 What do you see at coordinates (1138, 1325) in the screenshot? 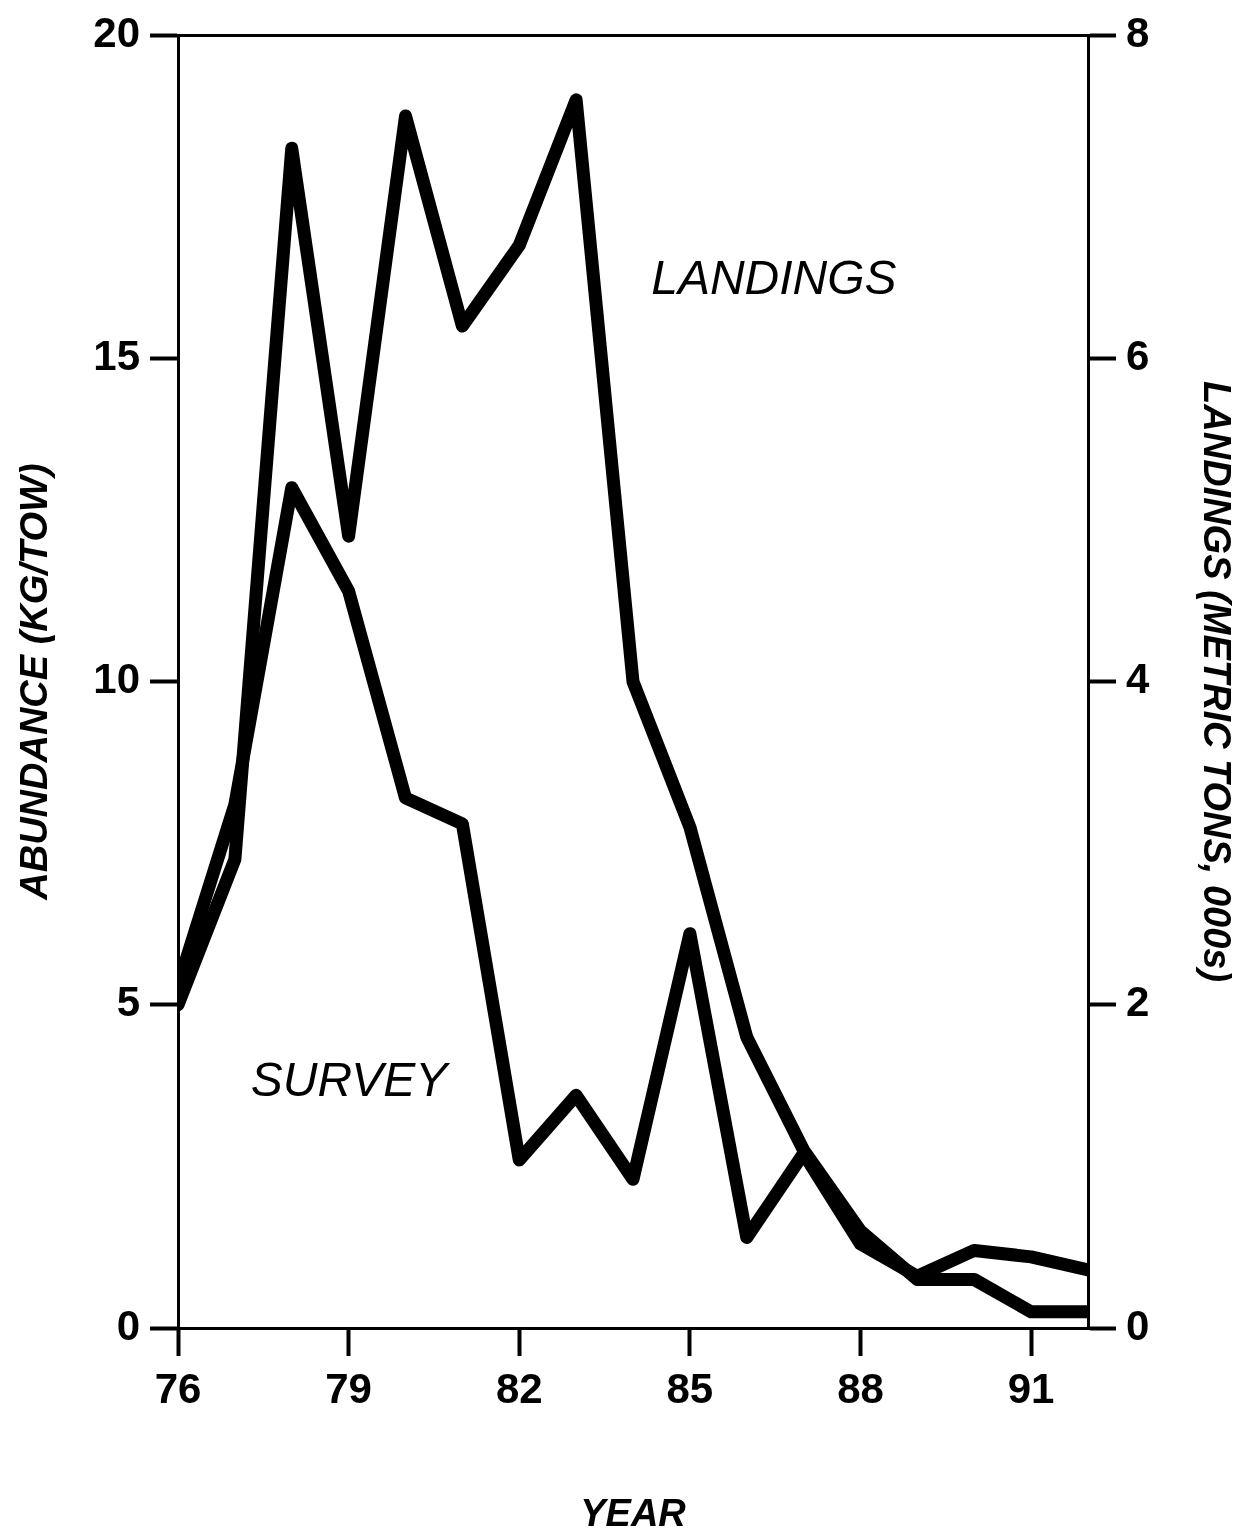
I see `y2-tick-label: 0` at bounding box center [1138, 1325].